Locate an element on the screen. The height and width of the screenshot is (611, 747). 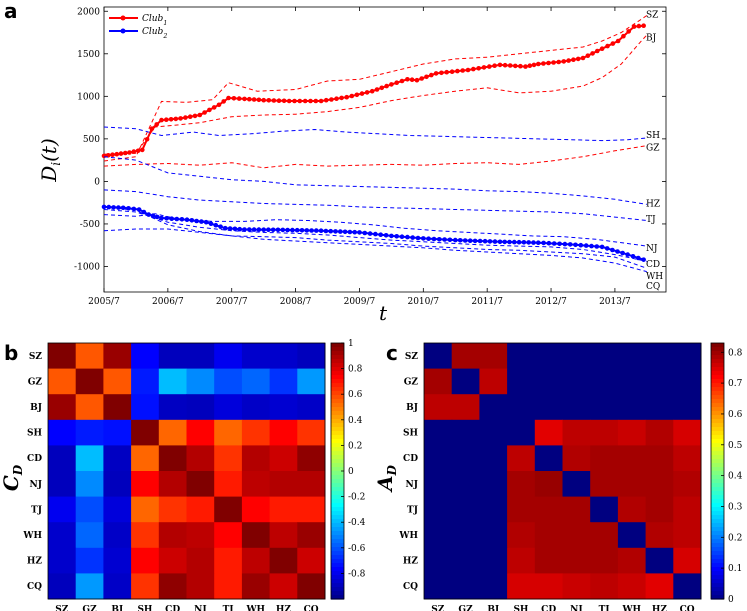
cd-row-label: HZ is located at coordinates (35, 562).